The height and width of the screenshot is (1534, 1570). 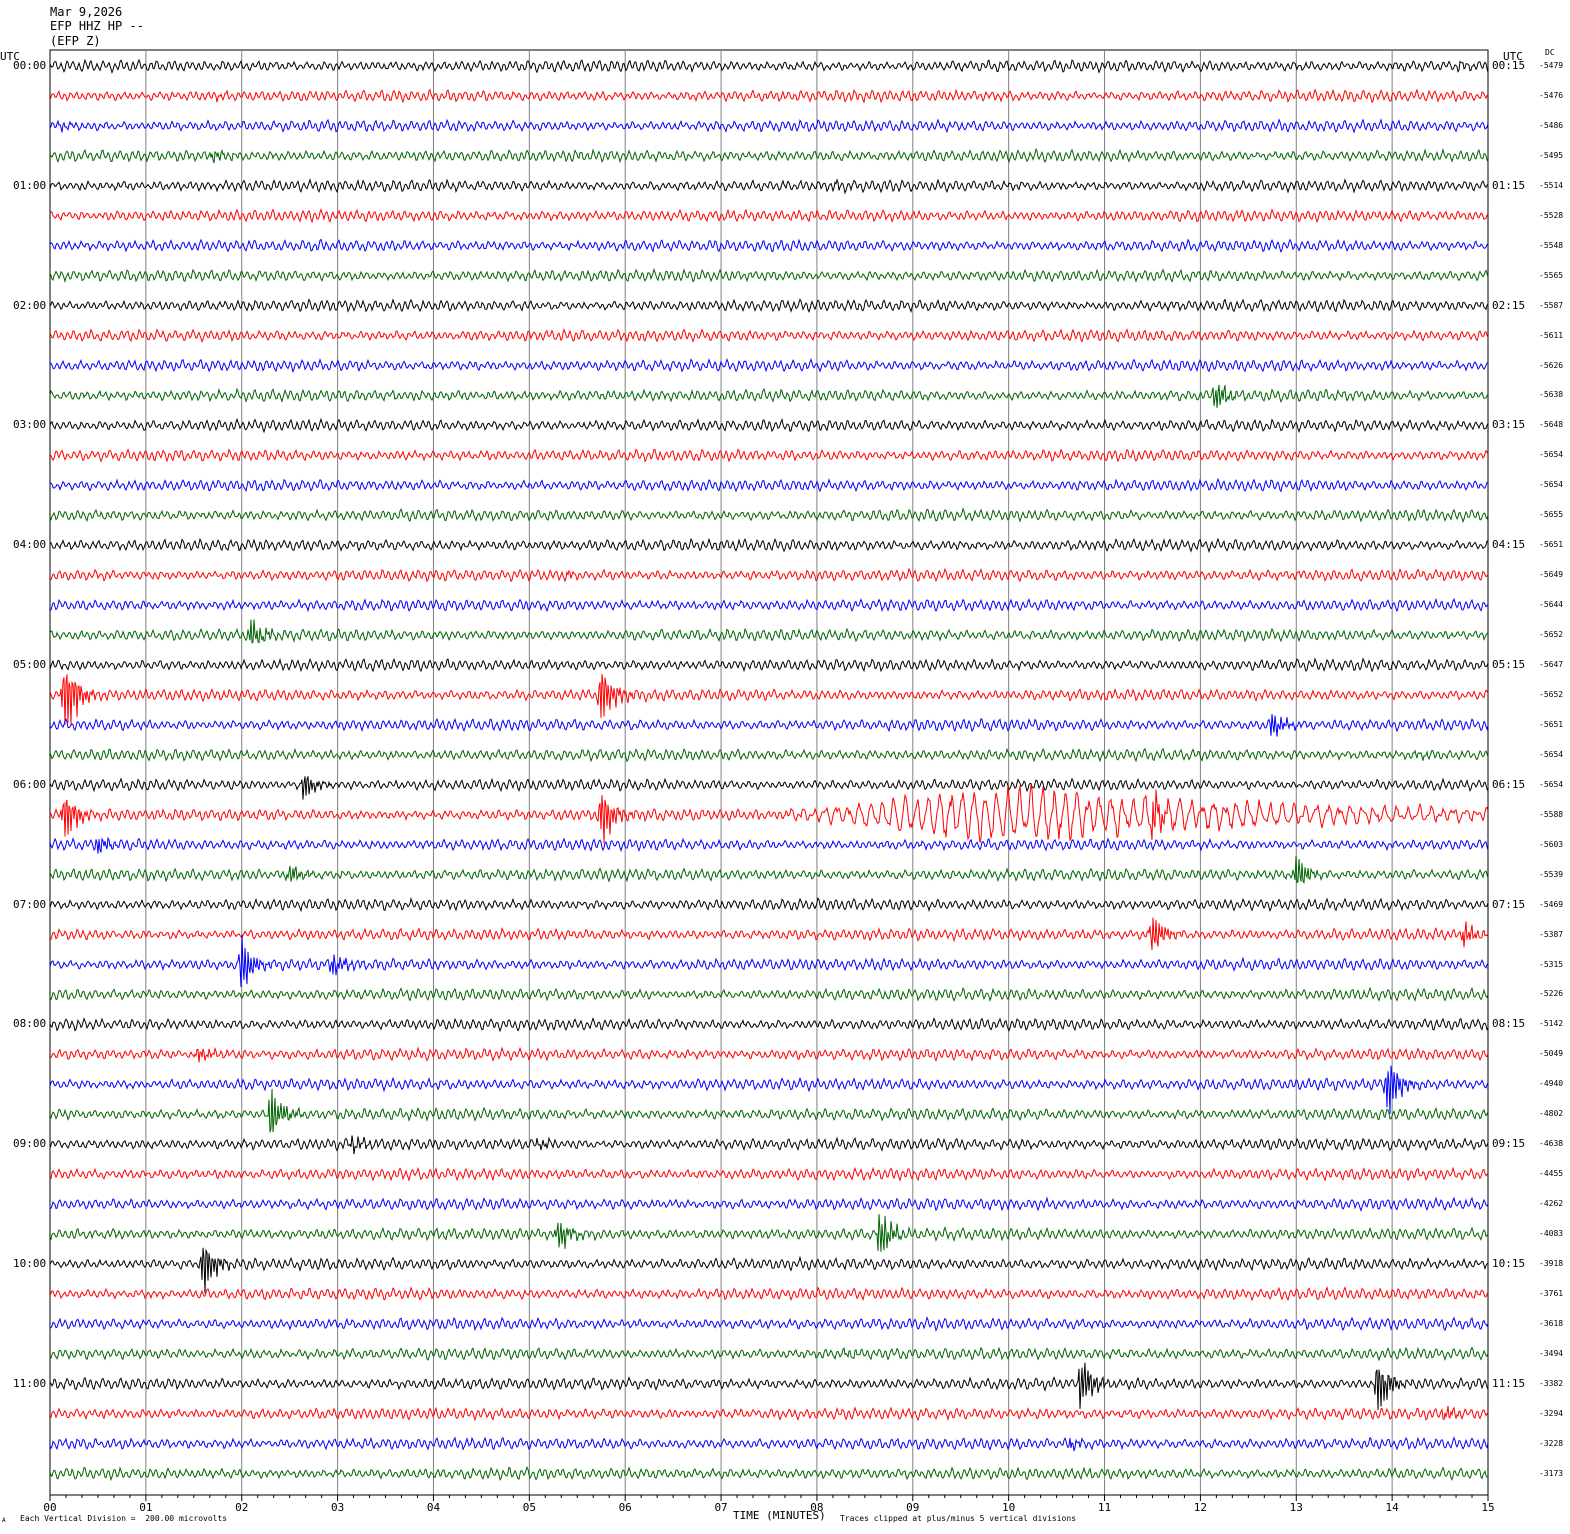 What do you see at coordinates (1551, 1144) in the screenshot?
I see `dc-offset-label: -4638` at bounding box center [1551, 1144].